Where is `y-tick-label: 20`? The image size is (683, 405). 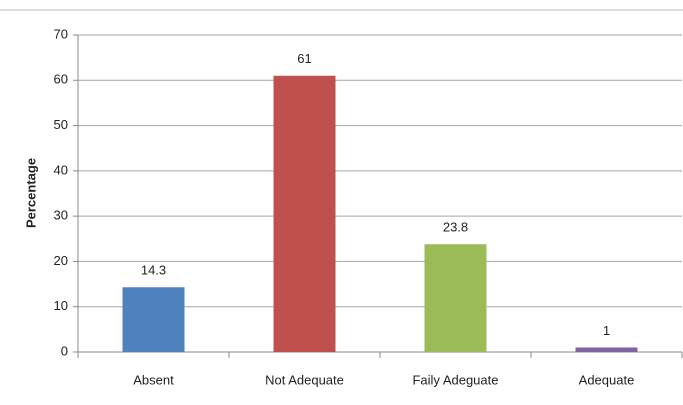 y-tick-label: 20 is located at coordinates (61, 260).